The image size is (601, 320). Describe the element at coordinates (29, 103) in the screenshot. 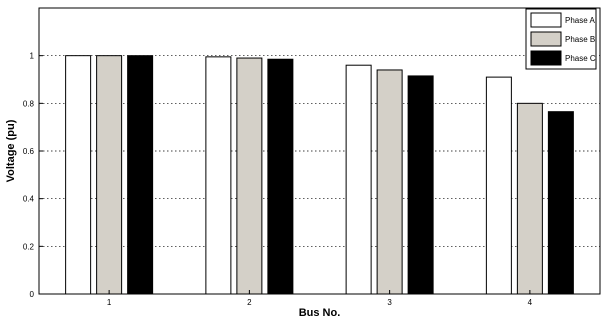

I see `y-tick-label: 0.8` at that location.